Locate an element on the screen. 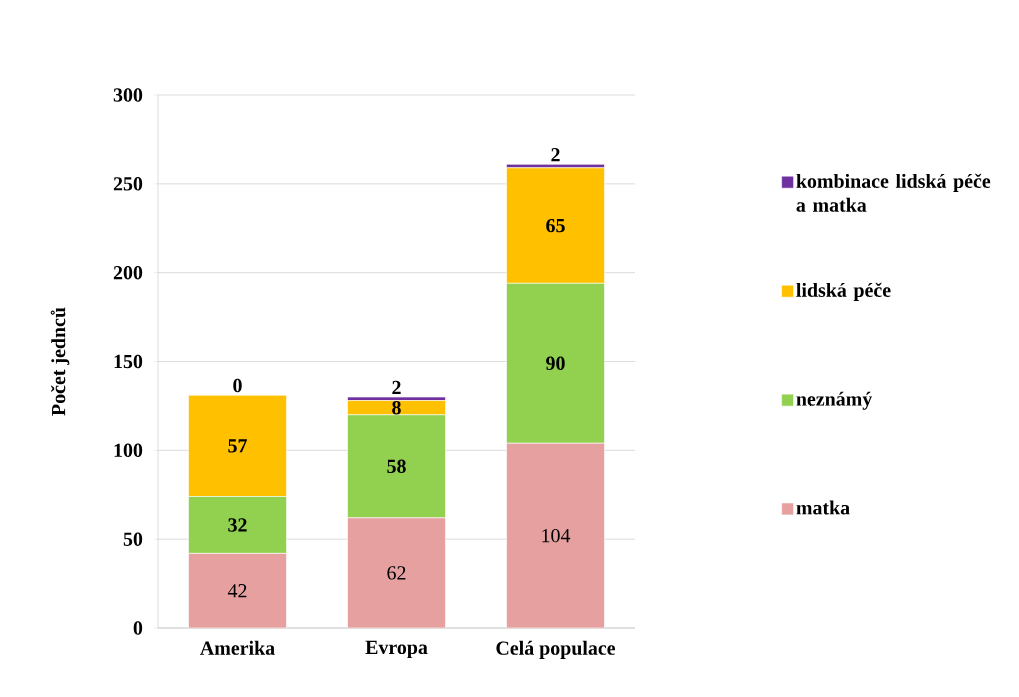 This screenshot has width=1019, height=697. data-label: 104 is located at coordinates (556, 535).